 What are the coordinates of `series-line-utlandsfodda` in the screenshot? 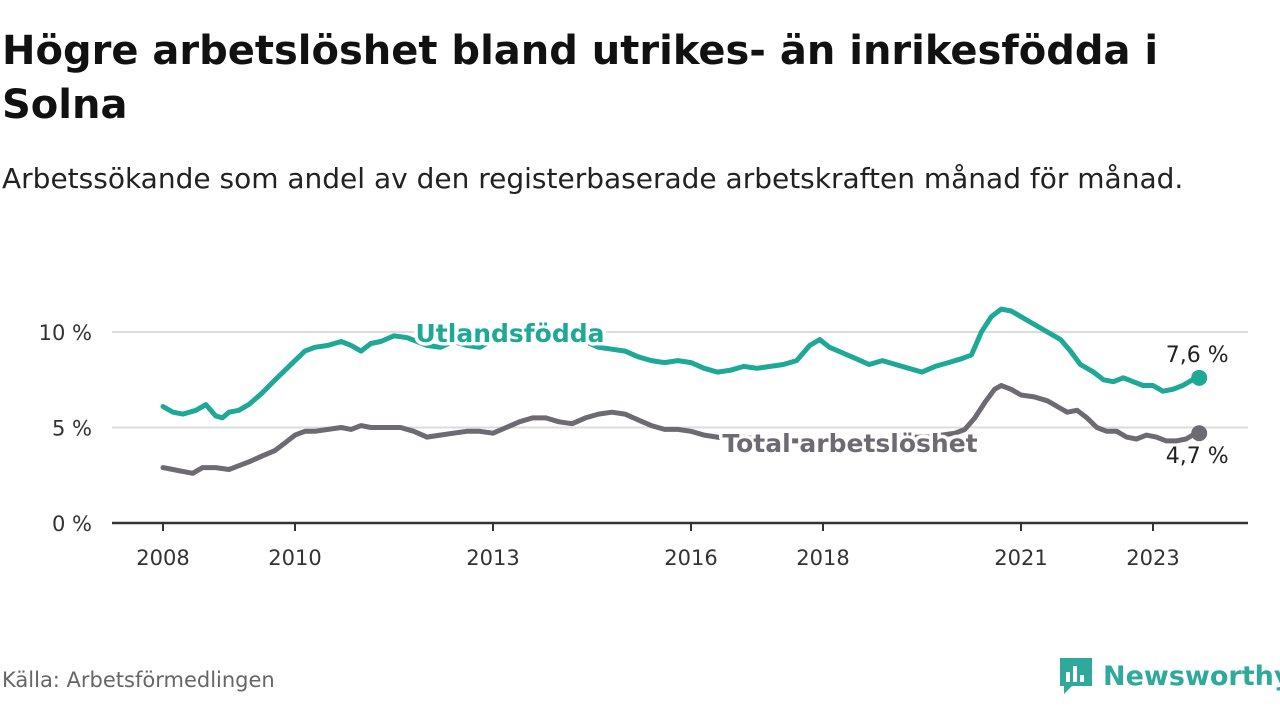 It's located at (681, 363).